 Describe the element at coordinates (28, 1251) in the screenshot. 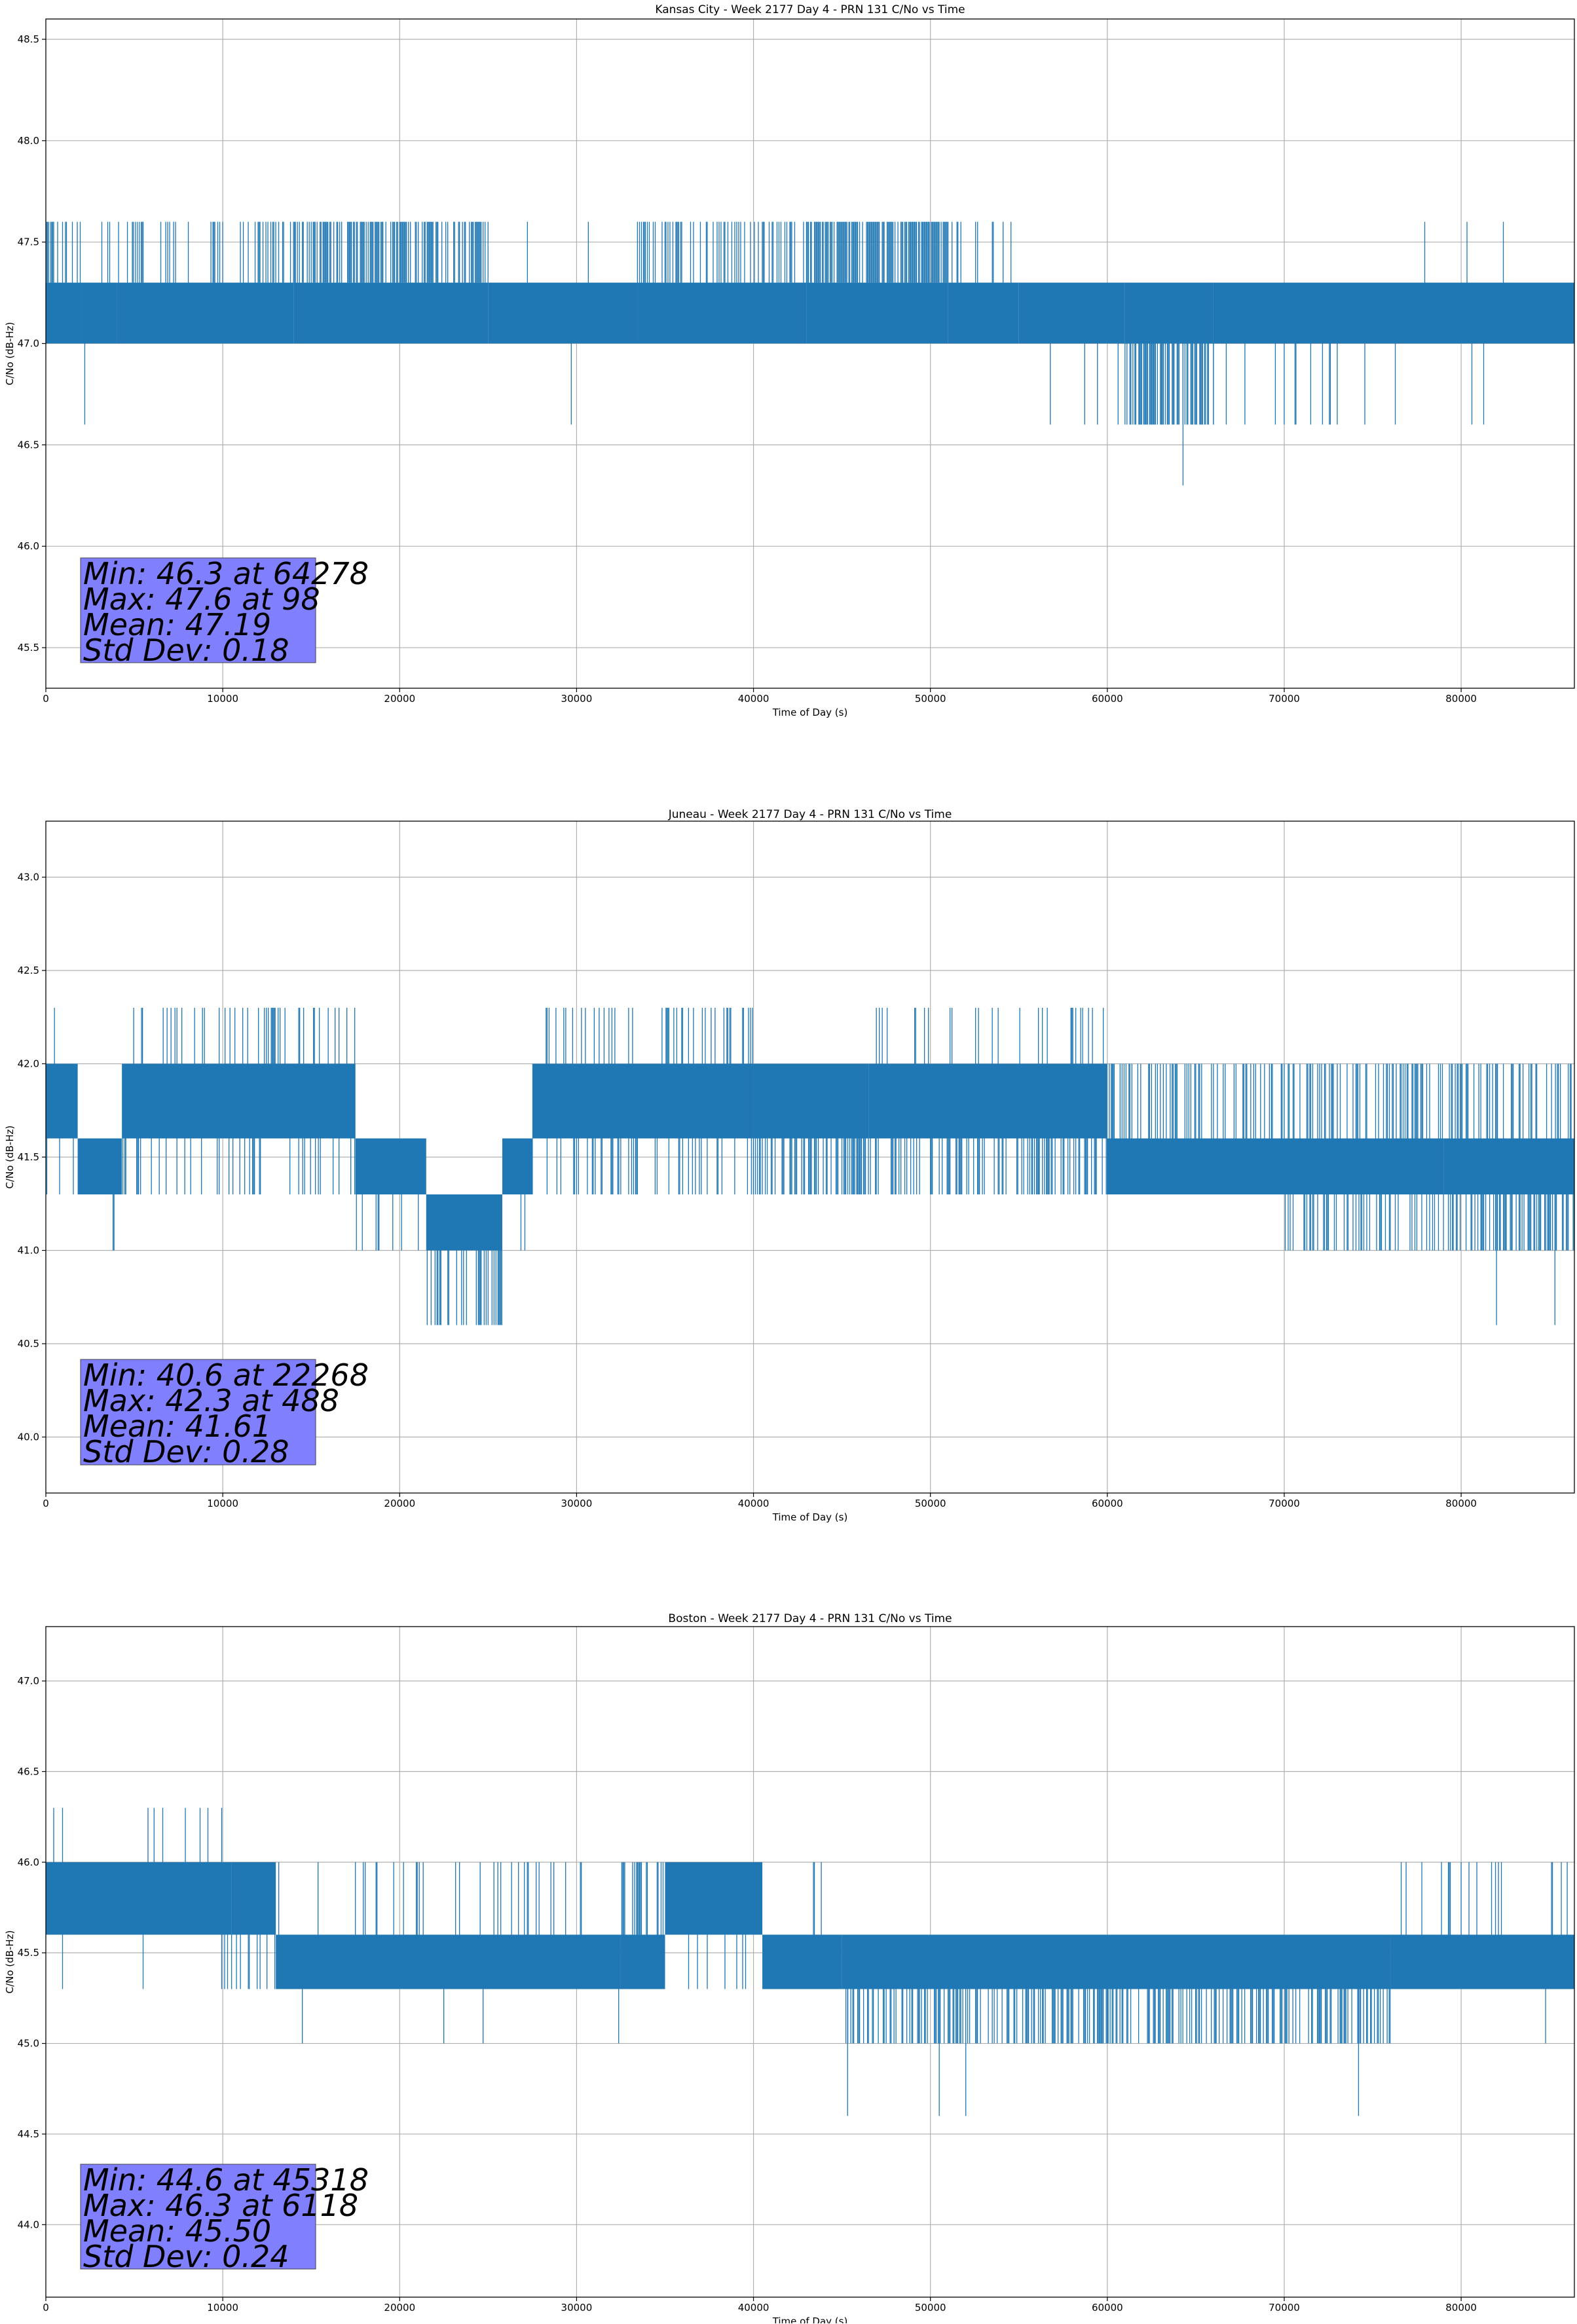

I see `y-tick-label: 41.0` at that location.